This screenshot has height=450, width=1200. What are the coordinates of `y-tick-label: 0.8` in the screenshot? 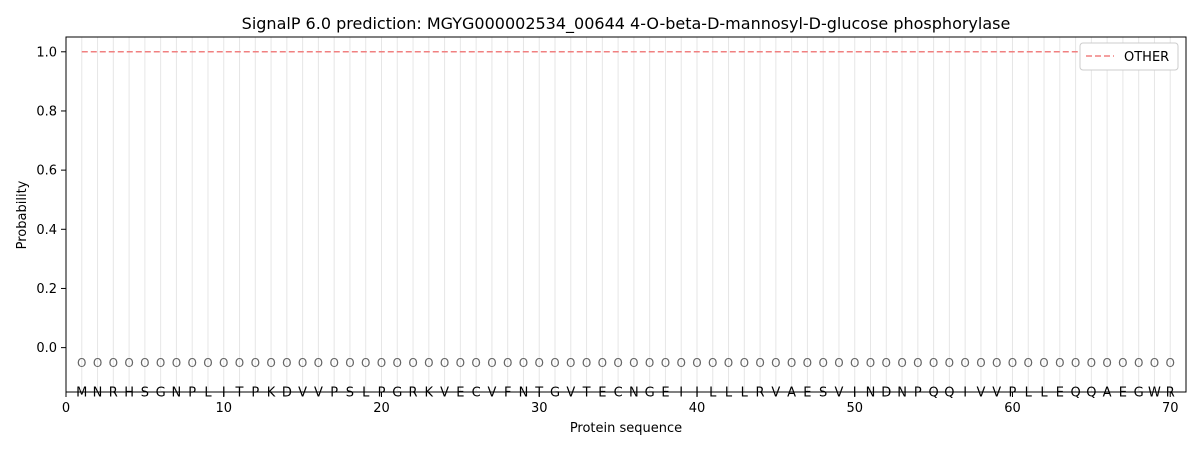 It's located at (46, 111).